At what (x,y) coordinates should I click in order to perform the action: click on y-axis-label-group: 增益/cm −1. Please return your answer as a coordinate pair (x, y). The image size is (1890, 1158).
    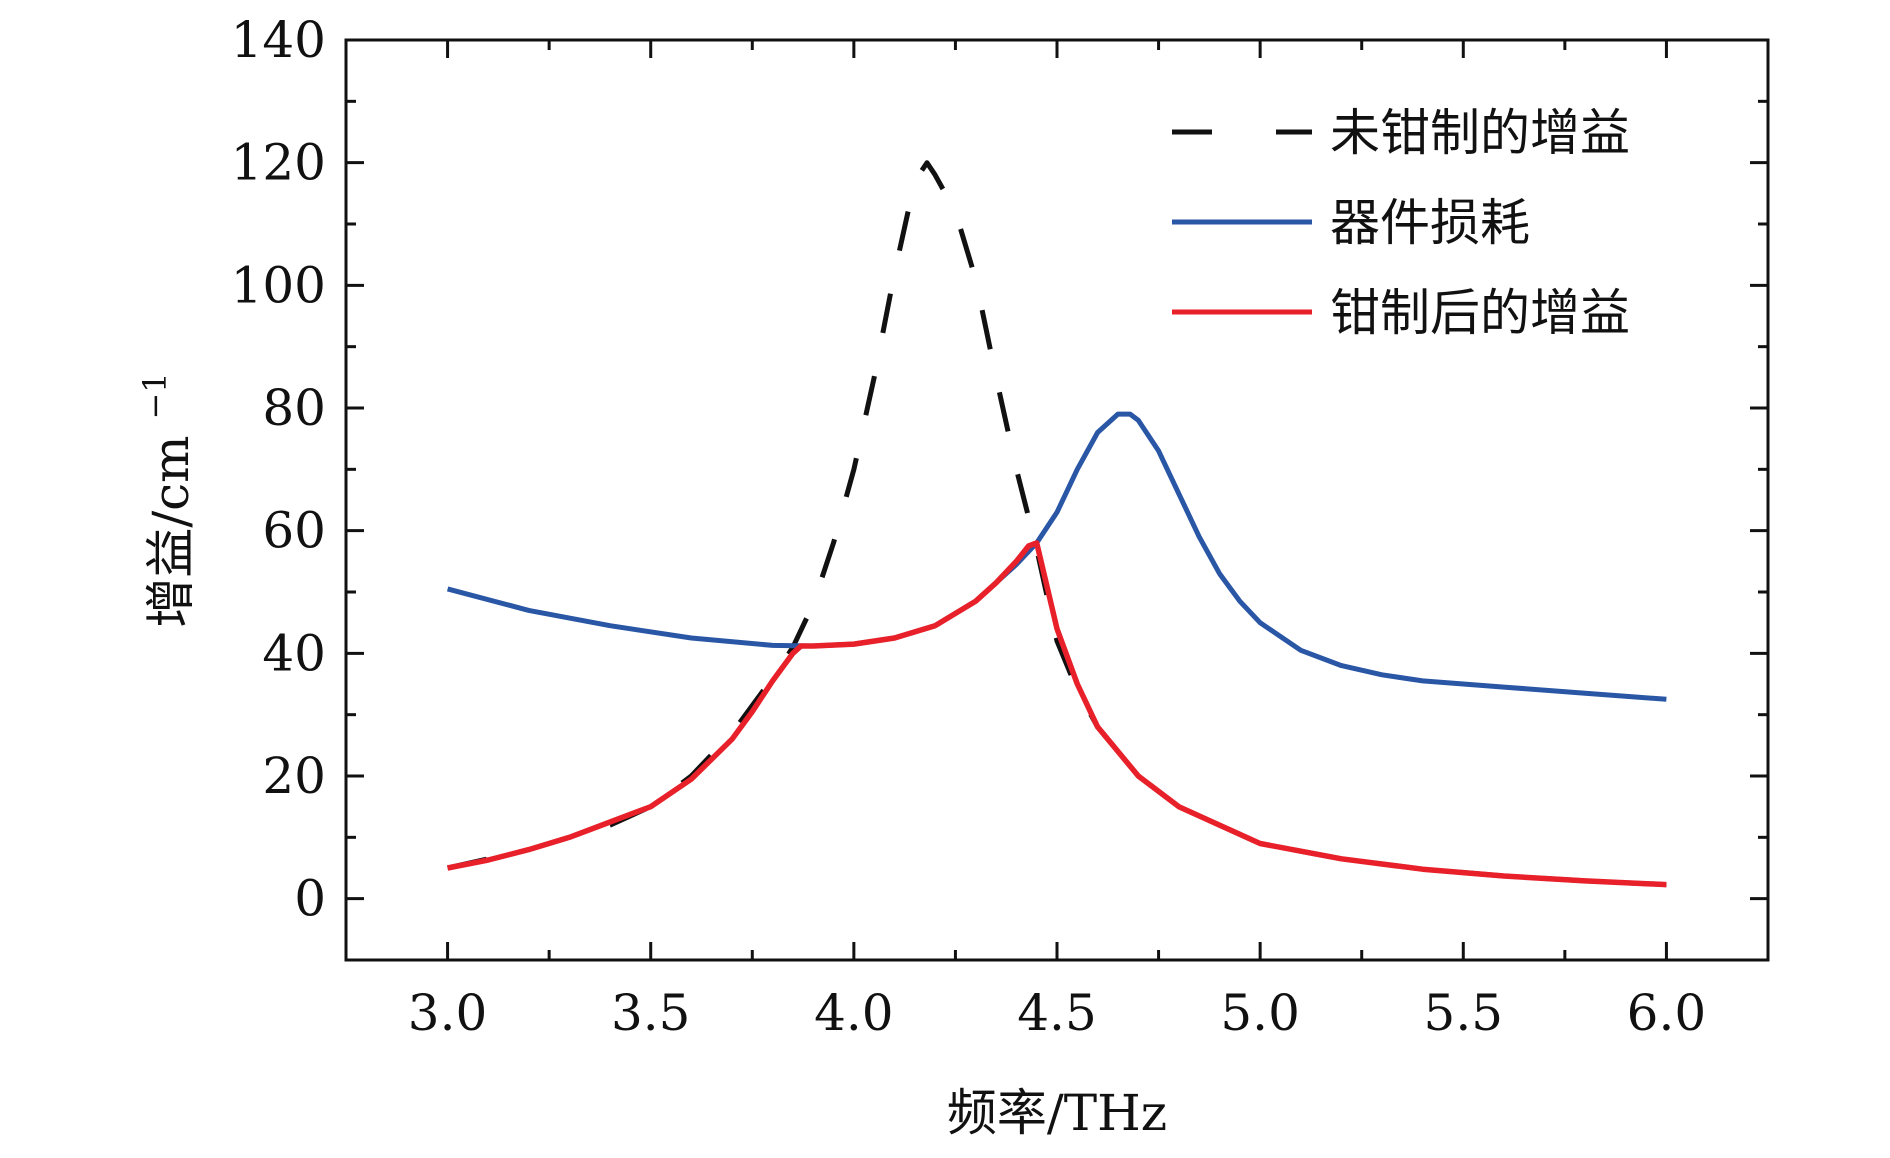
    Looking at the image, I should click on (168, 499).